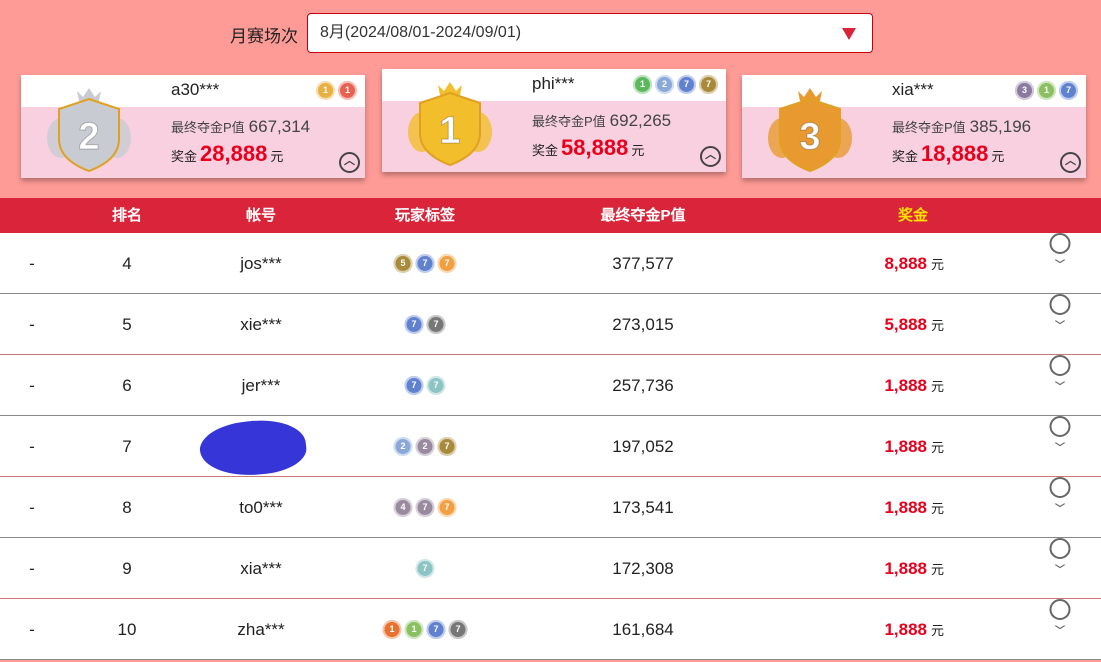 The width and height of the screenshot is (1101, 662). What do you see at coordinates (595, 147) in the screenshot?
I see `prize-amount: 58,888` at bounding box center [595, 147].